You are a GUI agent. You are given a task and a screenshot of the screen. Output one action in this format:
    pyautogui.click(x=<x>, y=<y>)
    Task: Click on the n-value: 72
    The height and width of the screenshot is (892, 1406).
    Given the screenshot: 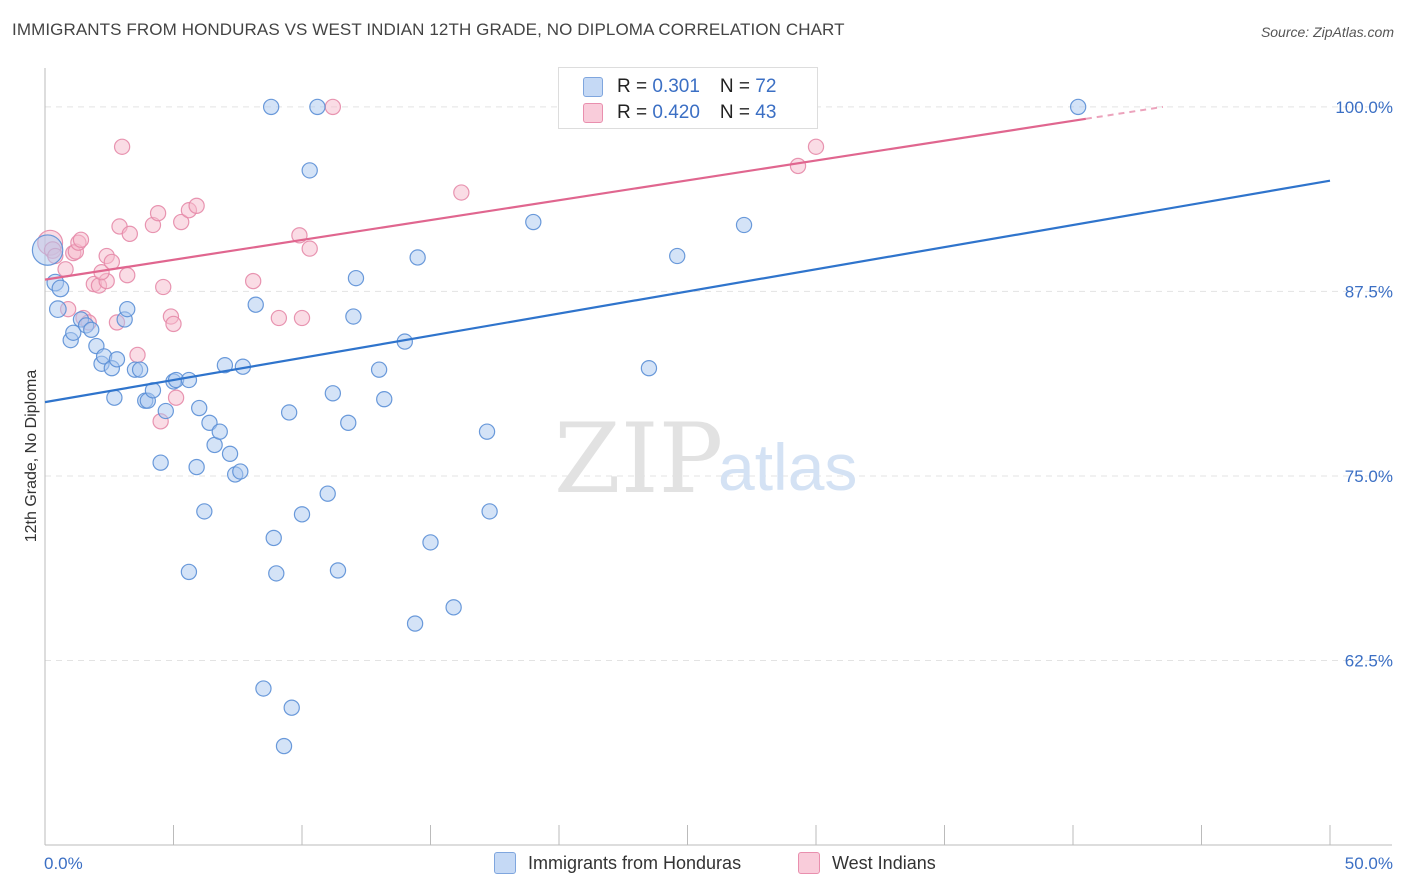 What is the action you would take?
    pyautogui.click(x=766, y=86)
    